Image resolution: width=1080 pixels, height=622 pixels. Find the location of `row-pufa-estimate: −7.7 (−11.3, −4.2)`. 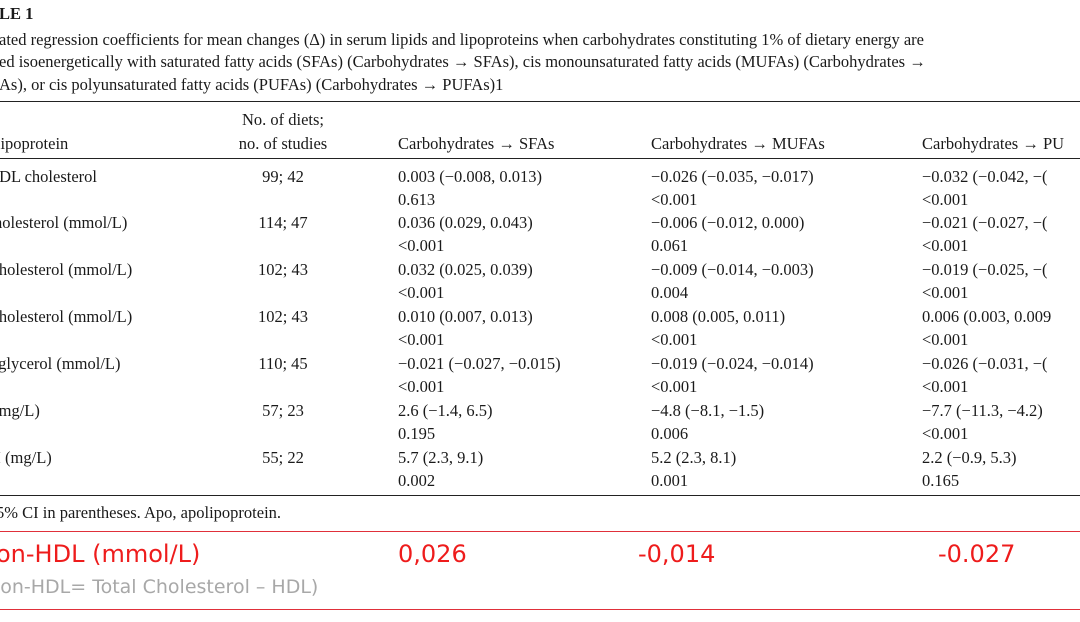

row-pufa-estimate: −7.7 (−11.3, −4.2) is located at coordinates (982, 410).